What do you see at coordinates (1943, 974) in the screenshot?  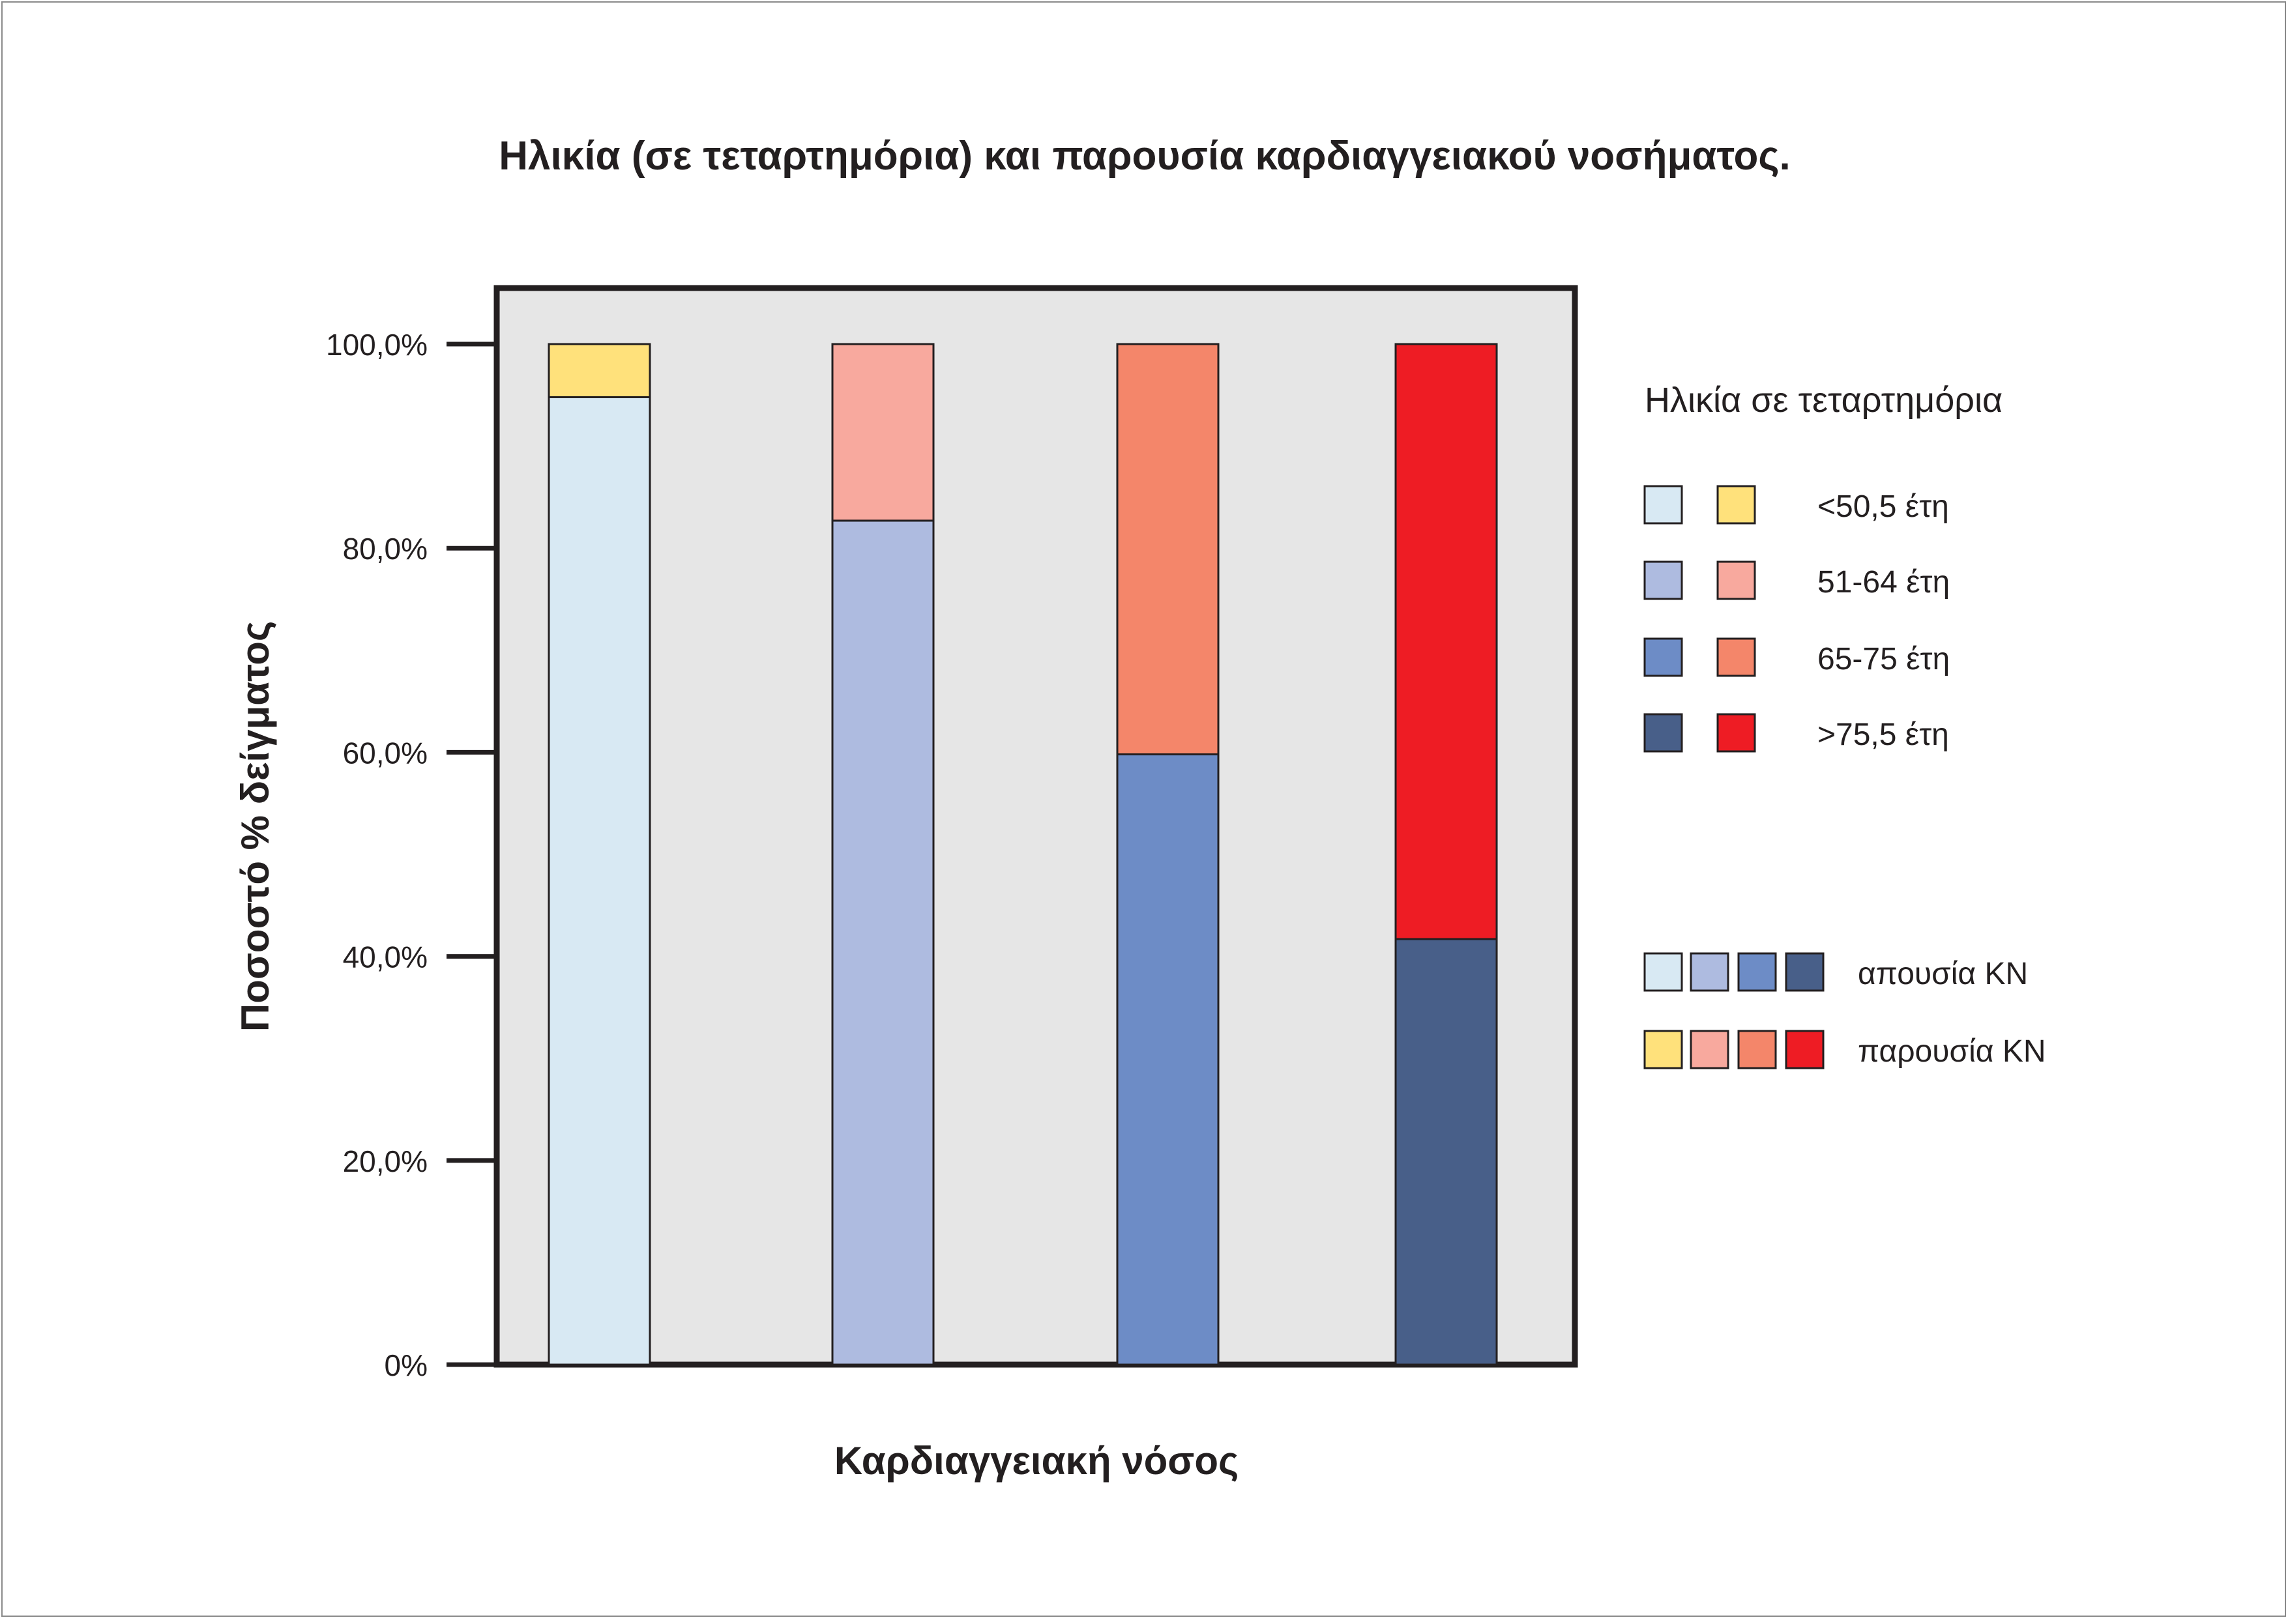 I see `legend-status-label-1: απουσία ΚΝ` at bounding box center [1943, 974].